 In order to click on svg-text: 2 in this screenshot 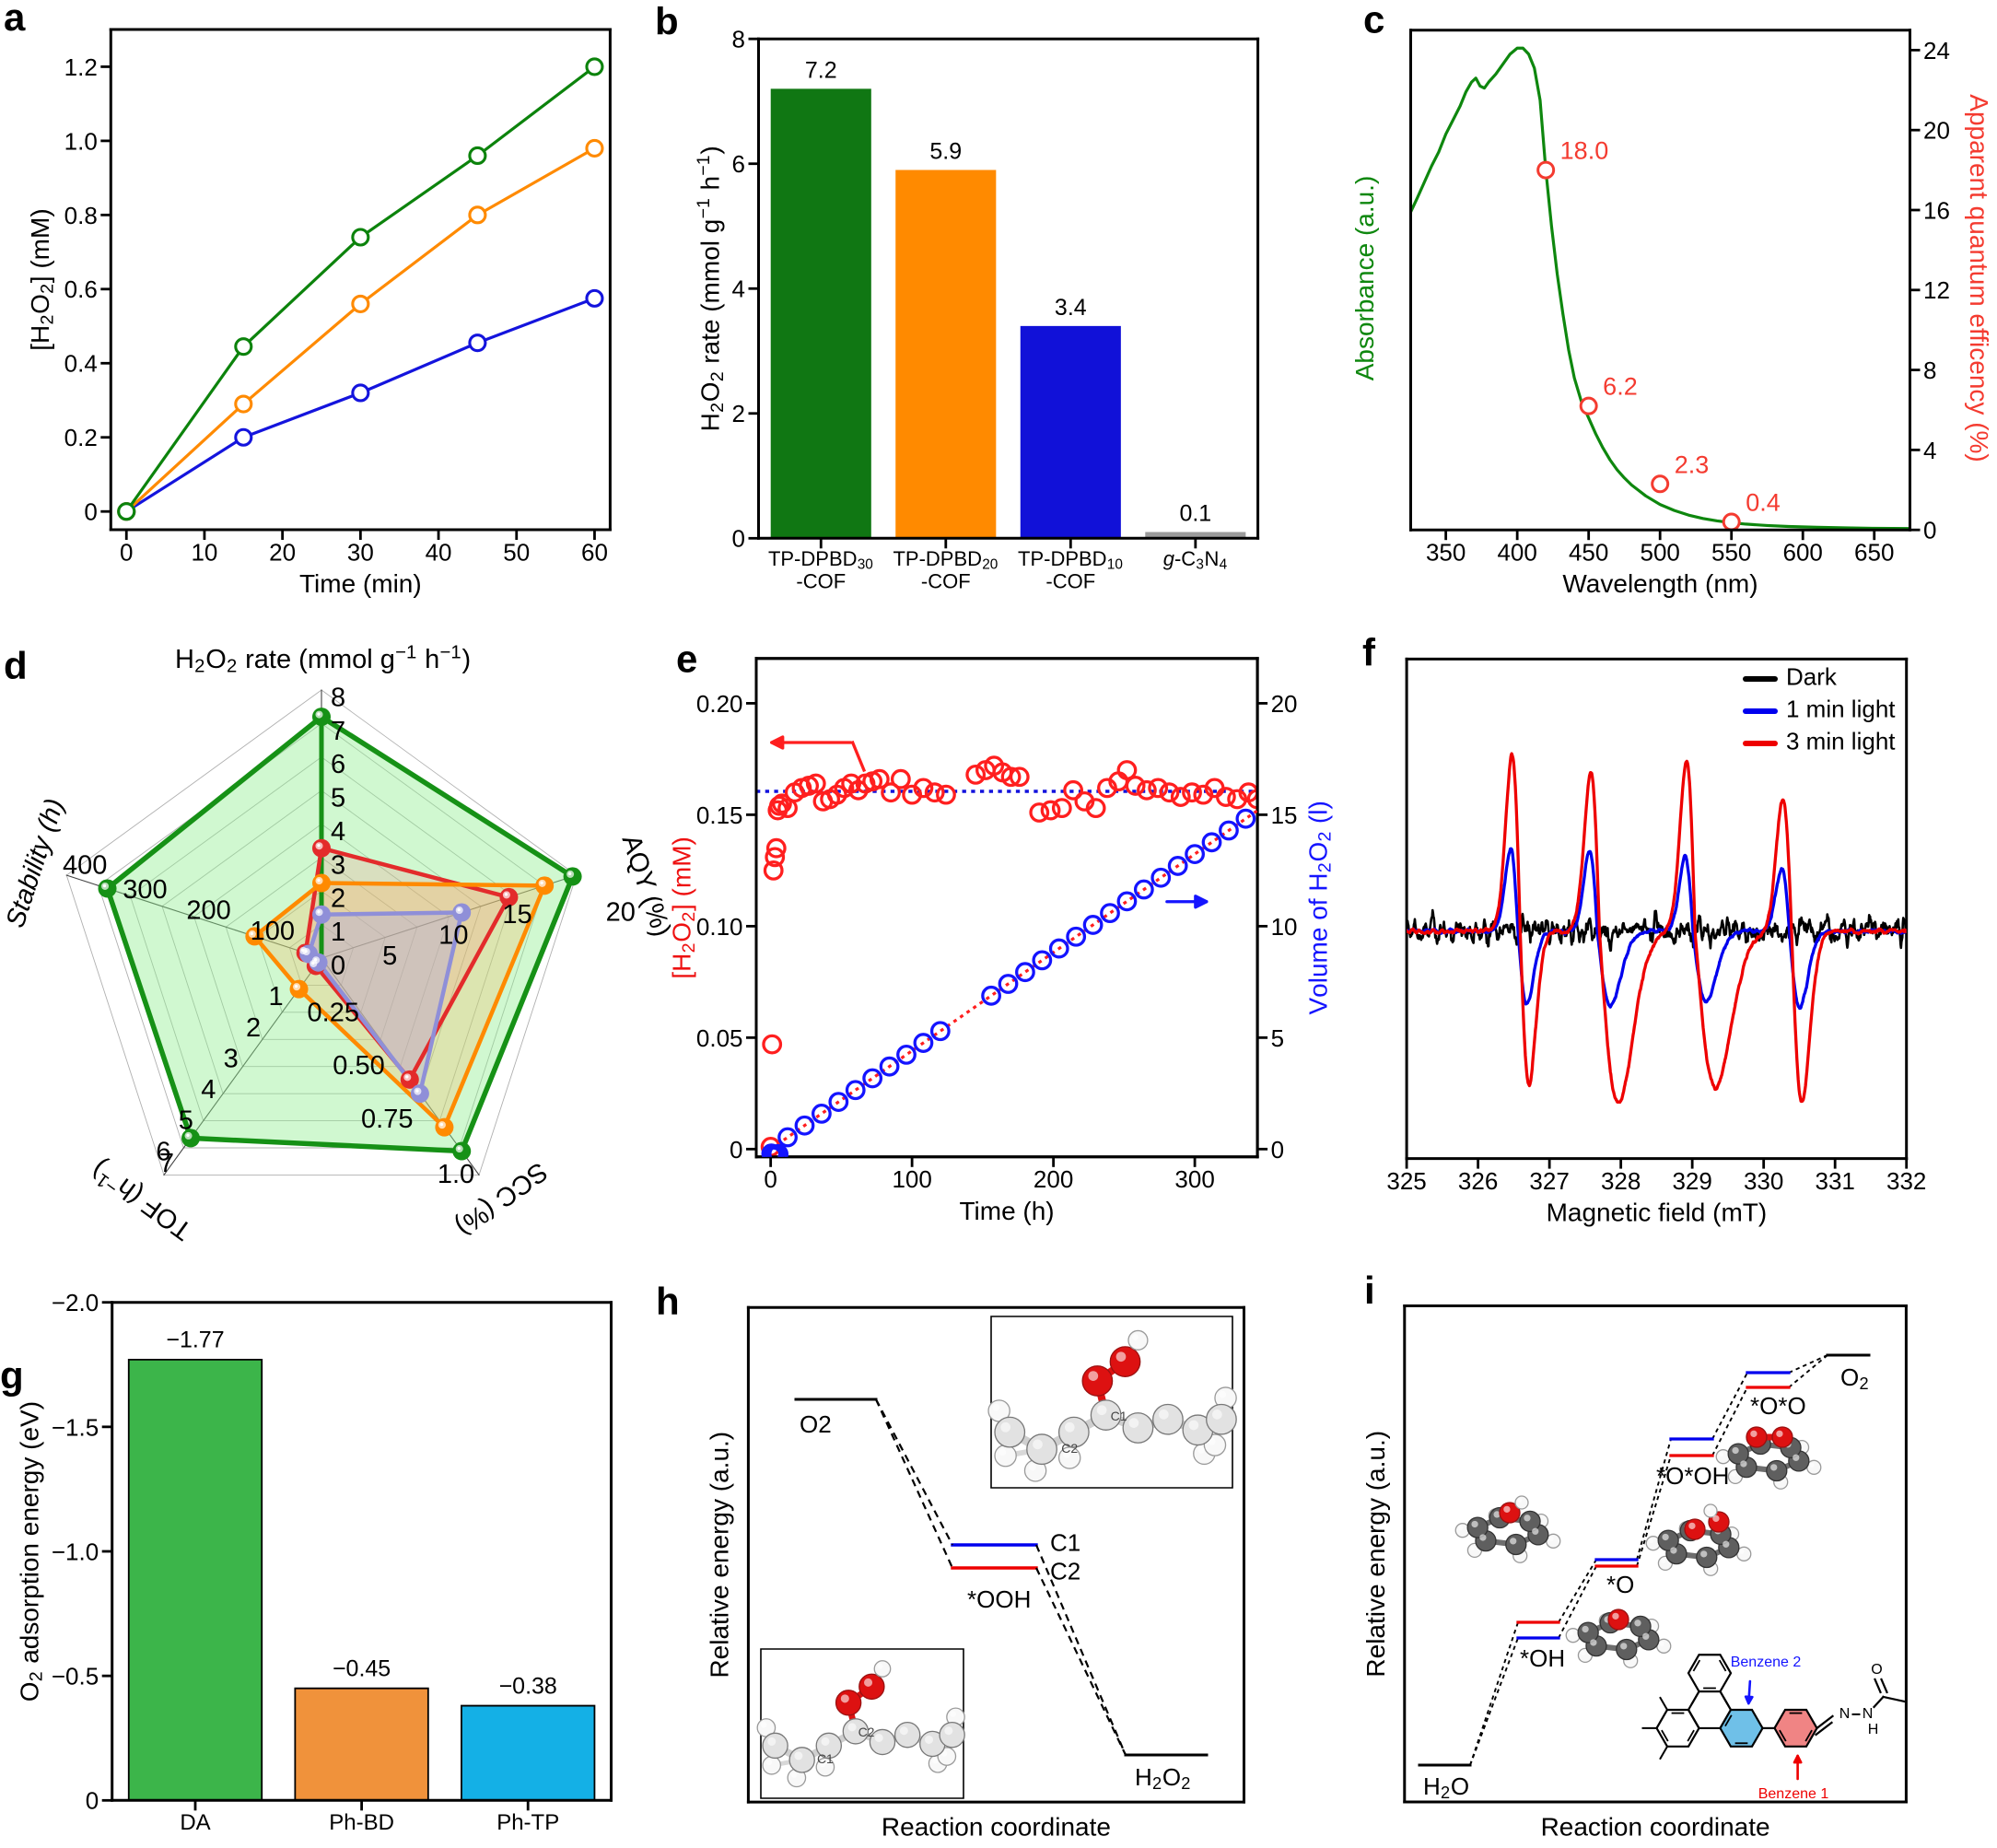, I will do `click(738, 413)`.